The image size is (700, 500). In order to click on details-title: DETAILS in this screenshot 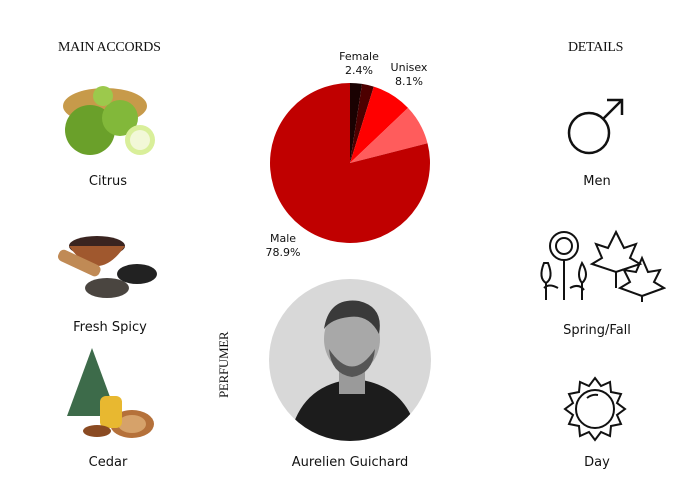, I will do `click(596, 47)`.